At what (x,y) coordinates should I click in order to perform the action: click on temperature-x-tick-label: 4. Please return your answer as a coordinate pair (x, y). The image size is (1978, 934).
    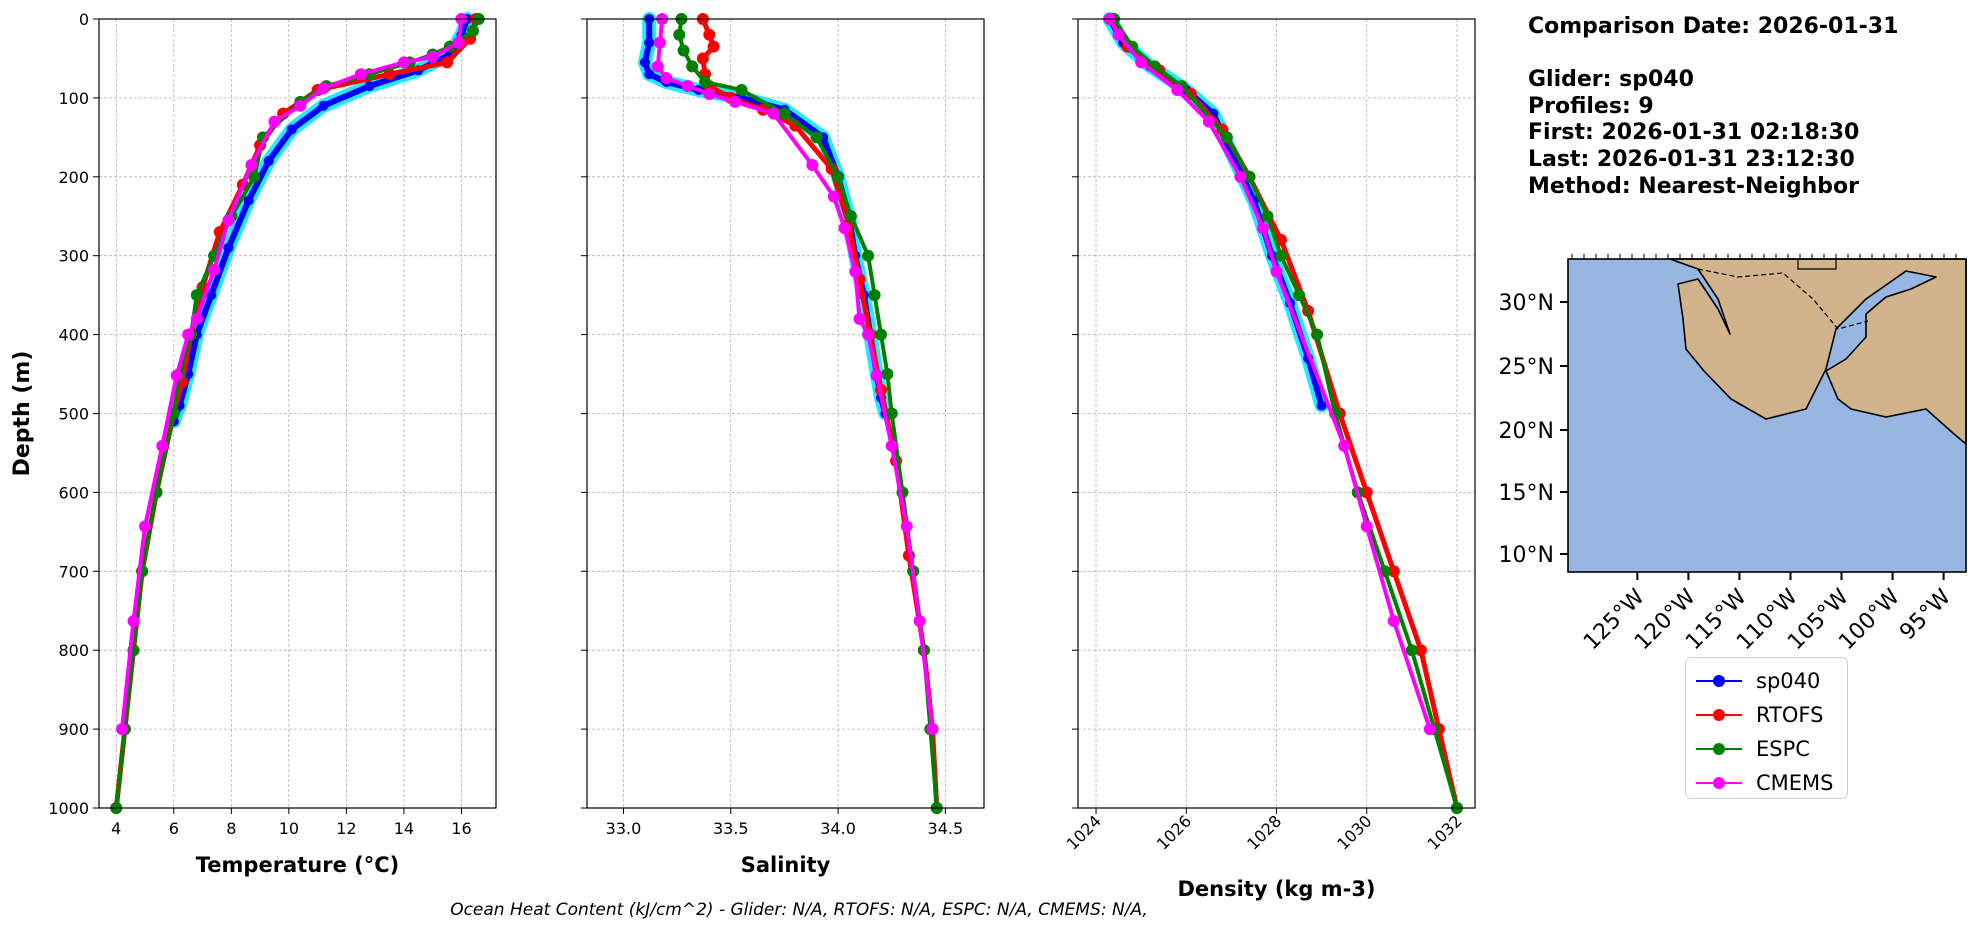
    Looking at the image, I should click on (116, 828).